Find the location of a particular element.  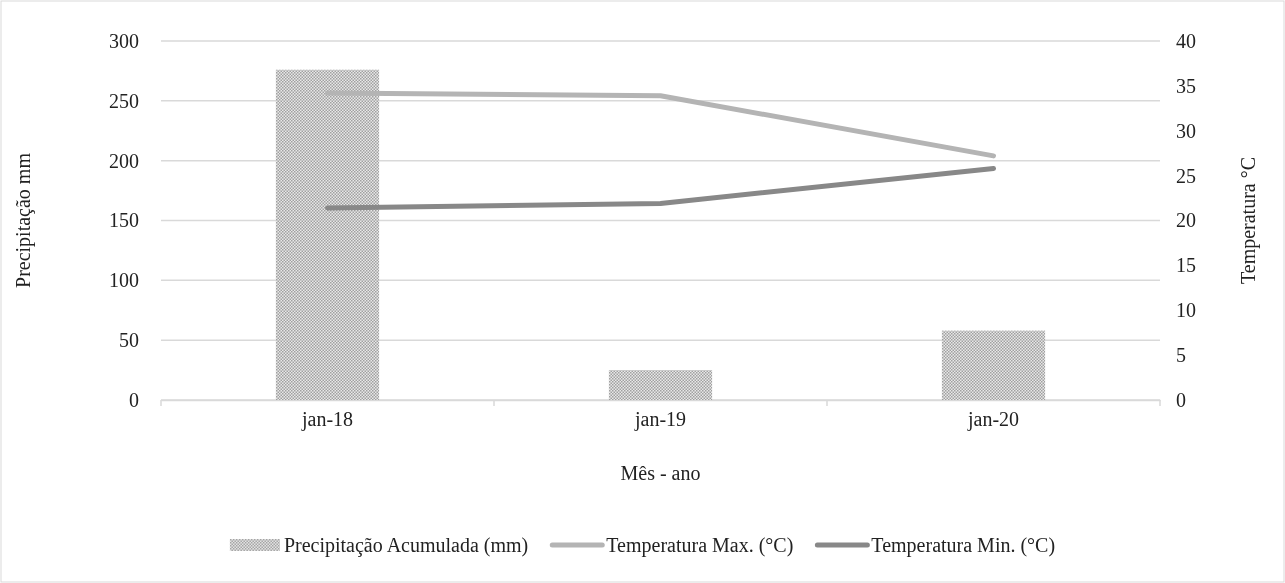

x-tick-label: jan-20 is located at coordinates (993, 420).